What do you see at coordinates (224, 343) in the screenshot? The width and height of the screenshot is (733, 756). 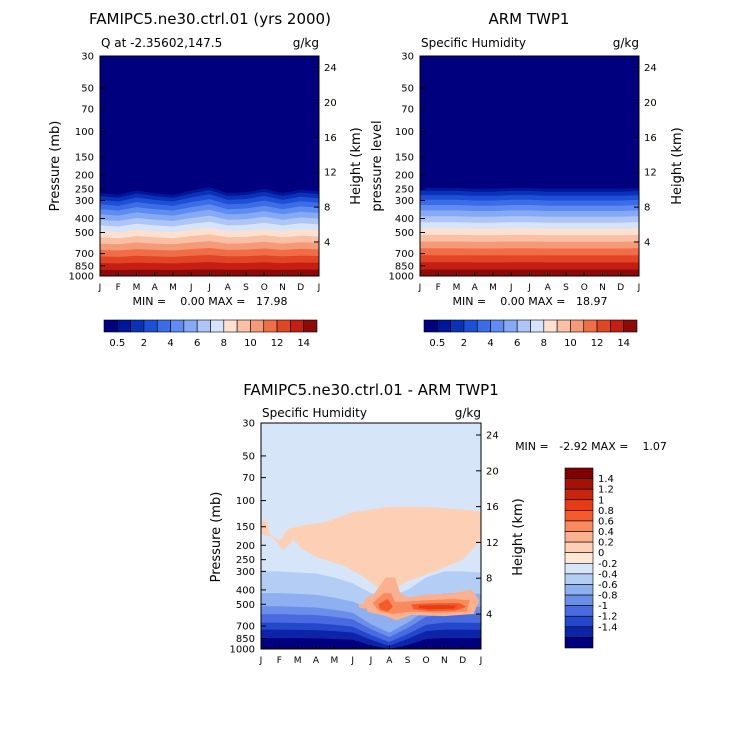 I see `colorbar-label: 8` at bounding box center [224, 343].